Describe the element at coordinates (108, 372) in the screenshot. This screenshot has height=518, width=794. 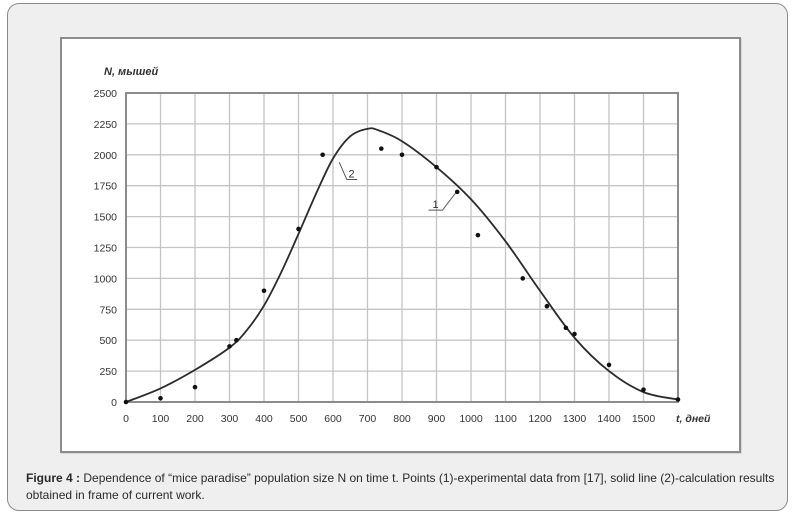
I see `y-tick-label: 250` at that location.